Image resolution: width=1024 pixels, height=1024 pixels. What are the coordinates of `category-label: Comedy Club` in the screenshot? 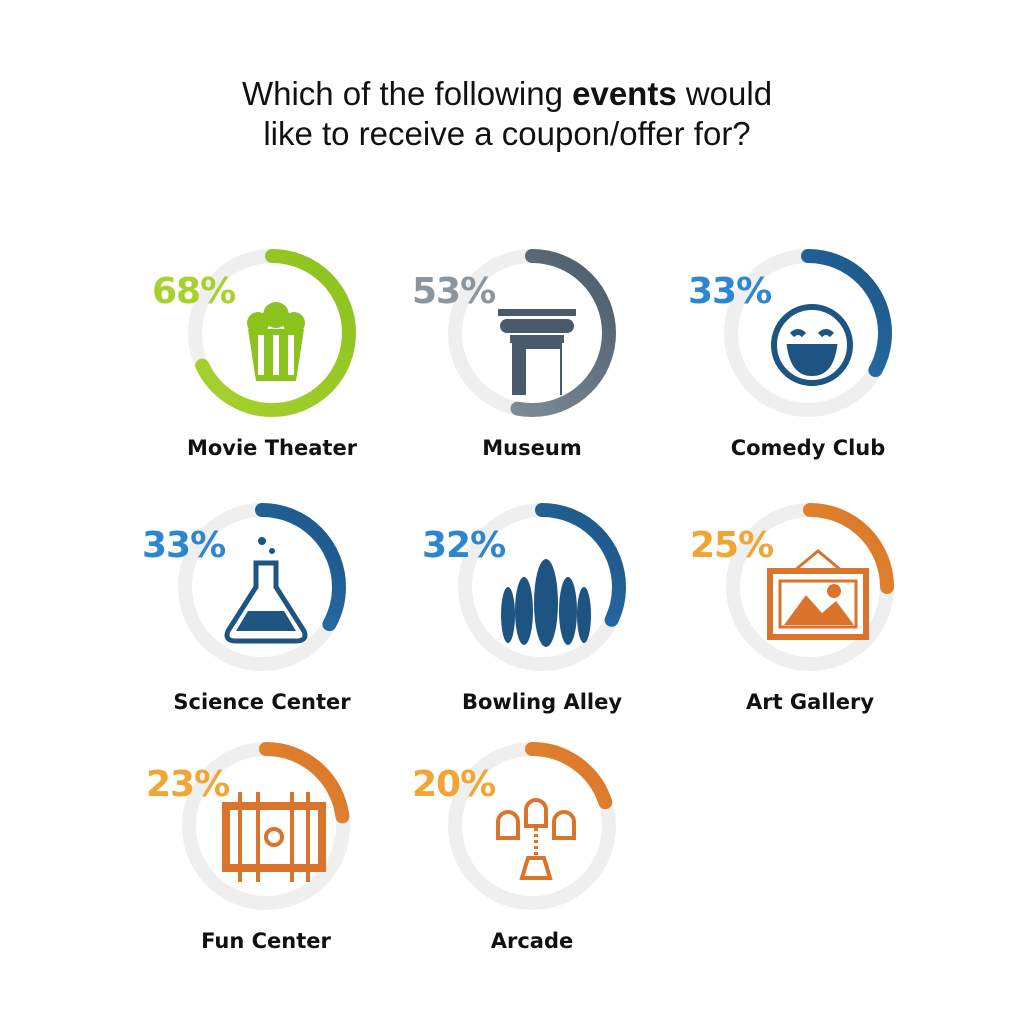 It's located at (808, 448).